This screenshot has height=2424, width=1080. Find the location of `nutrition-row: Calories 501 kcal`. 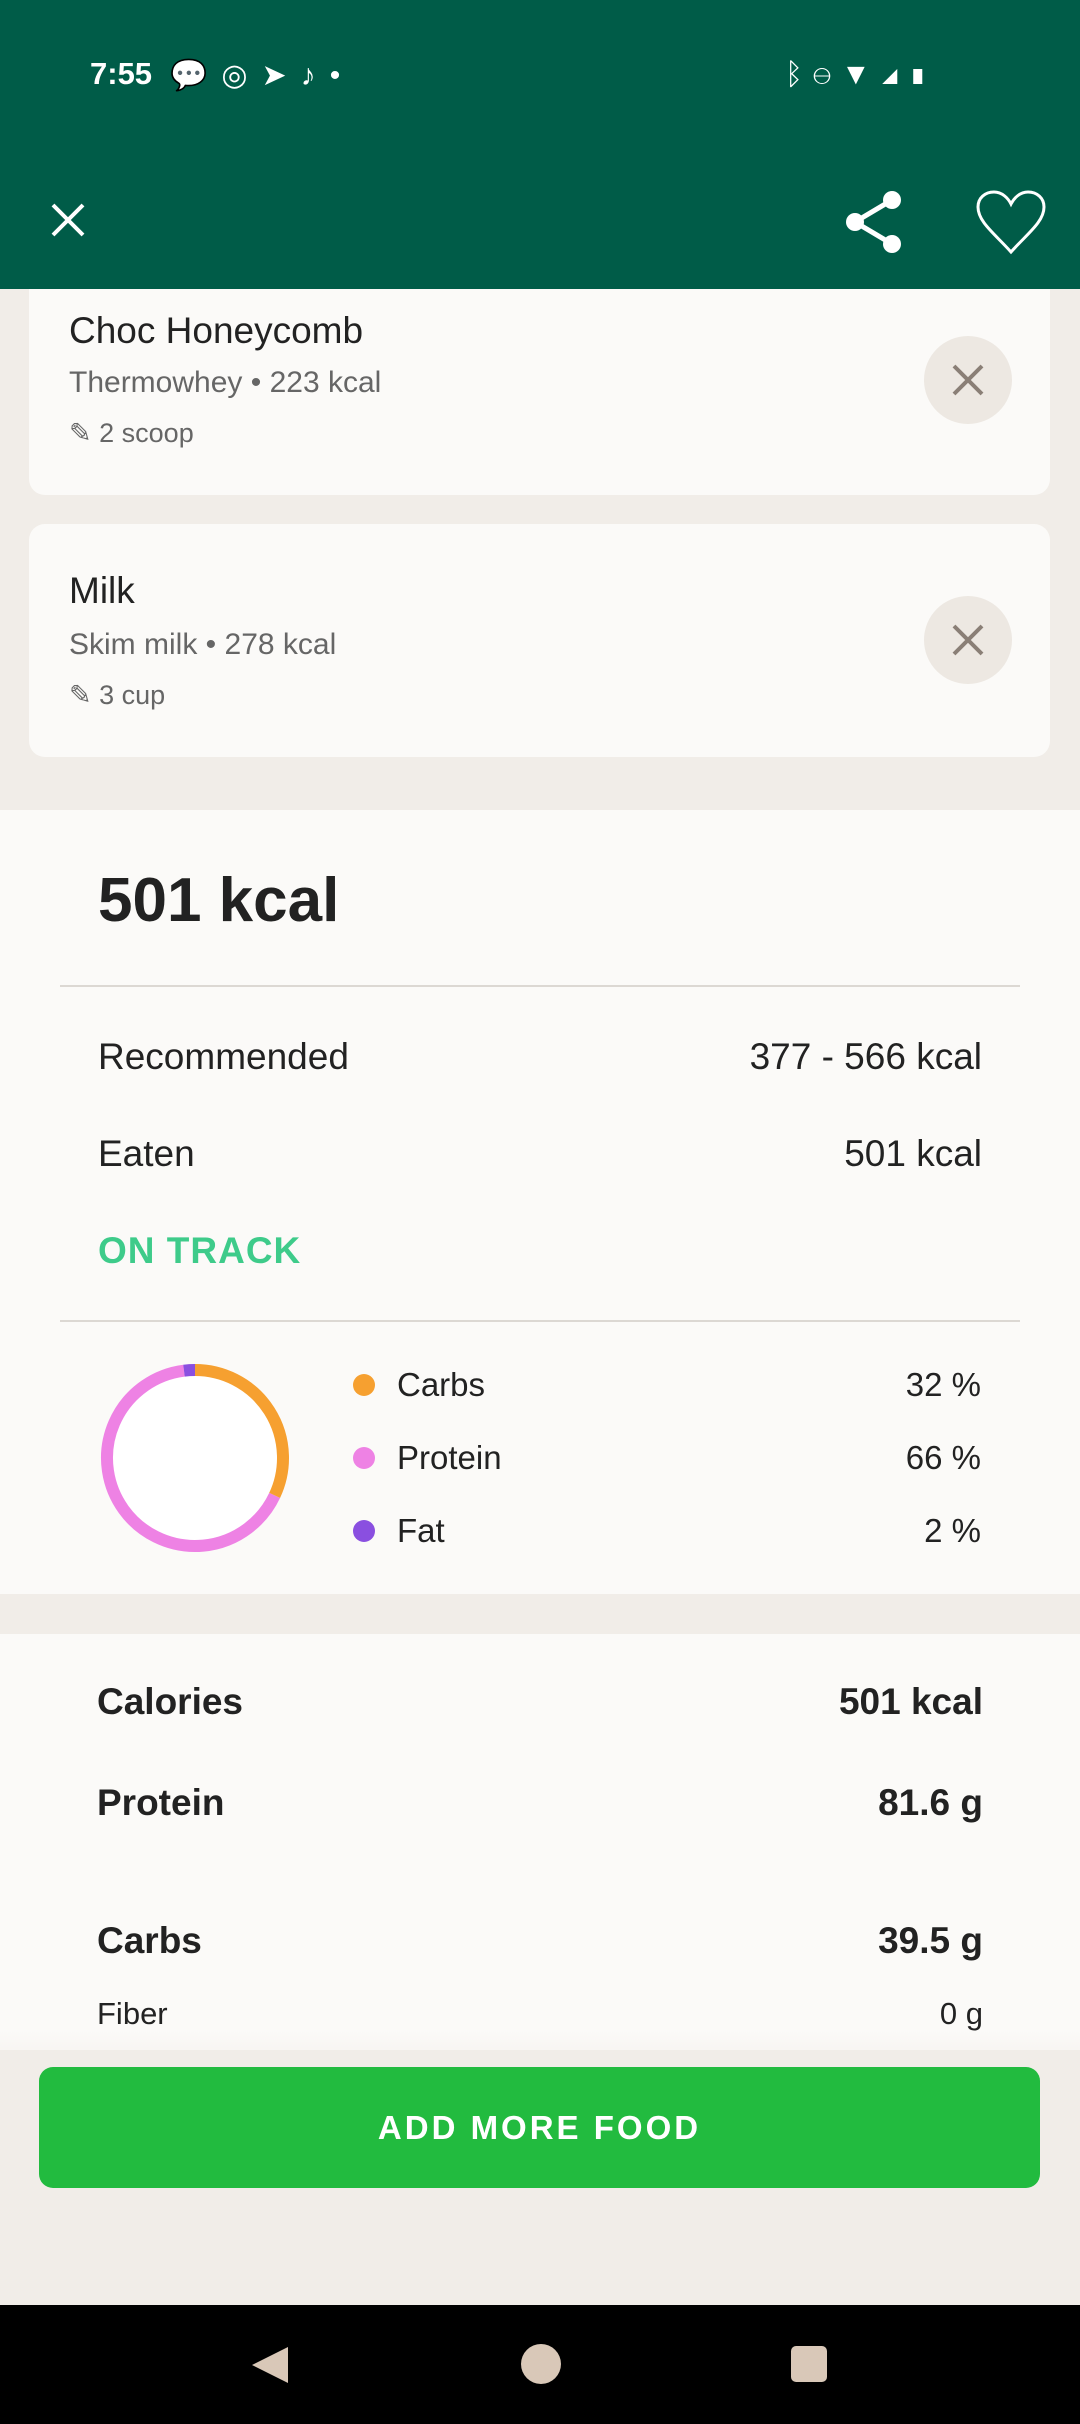

nutrition-row: Calories 501 kcal is located at coordinates (540, 1701).